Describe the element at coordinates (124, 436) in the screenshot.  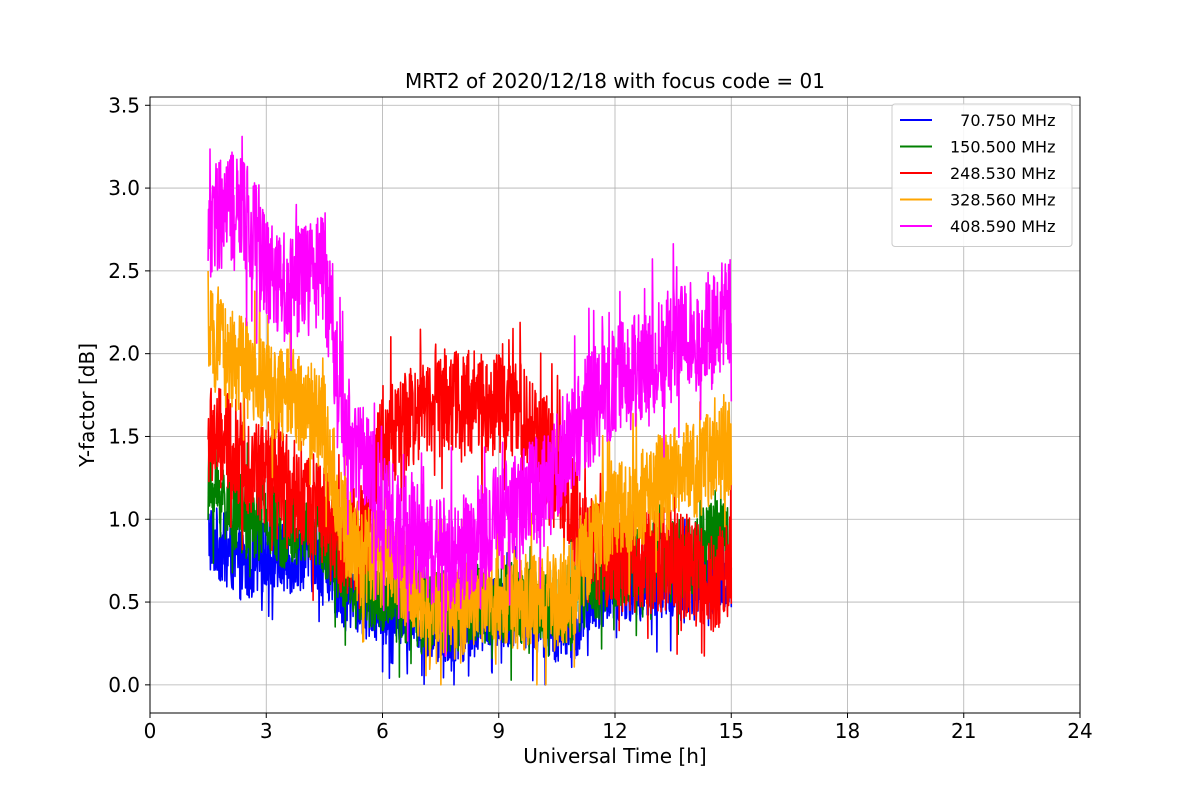
I see `y-tick-label: 1.5` at that location.